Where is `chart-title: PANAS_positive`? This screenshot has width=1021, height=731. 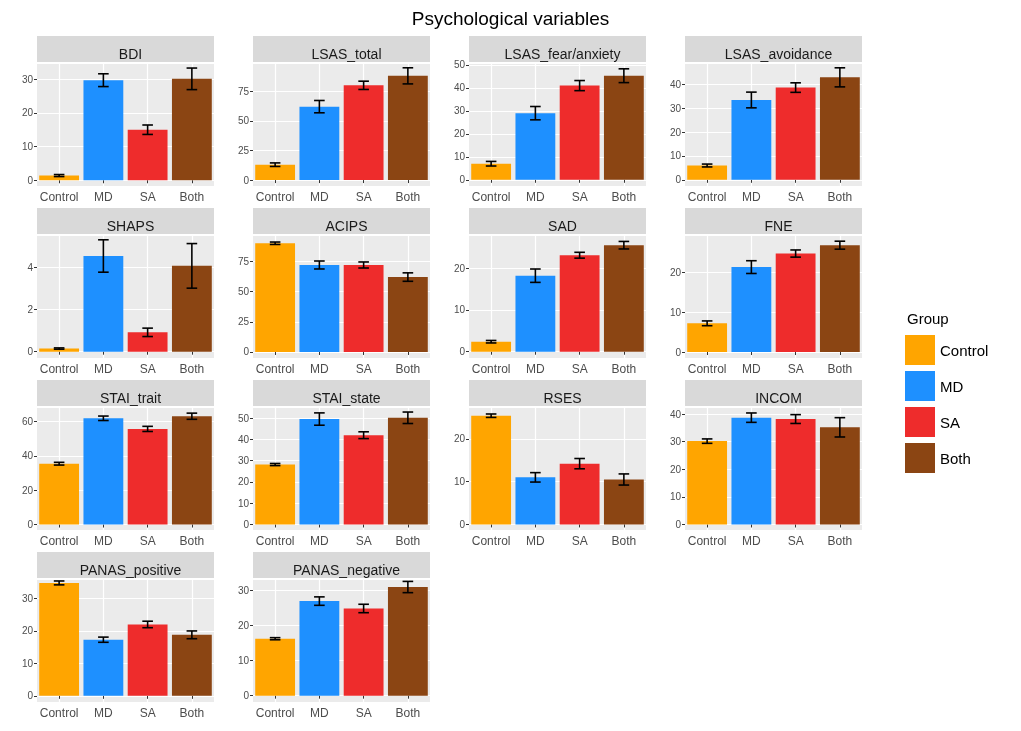 chart-title: PANAS_positive is located at coordinates (130, 570).